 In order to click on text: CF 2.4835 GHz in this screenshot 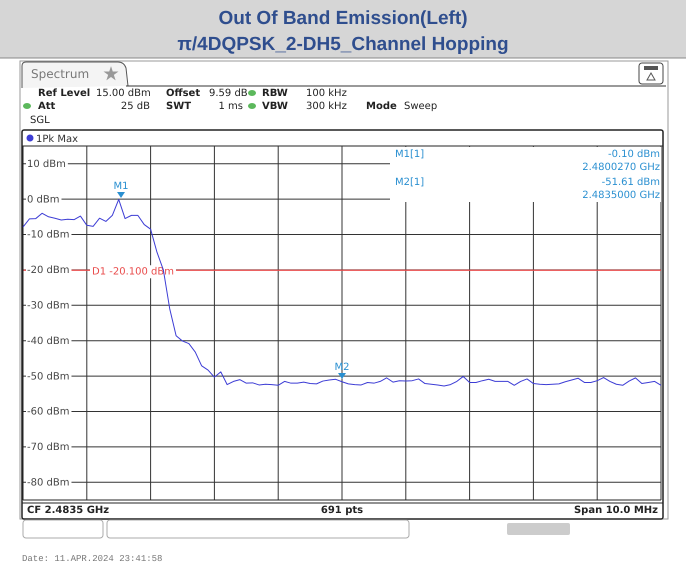, I will do `click(68, 510)`.